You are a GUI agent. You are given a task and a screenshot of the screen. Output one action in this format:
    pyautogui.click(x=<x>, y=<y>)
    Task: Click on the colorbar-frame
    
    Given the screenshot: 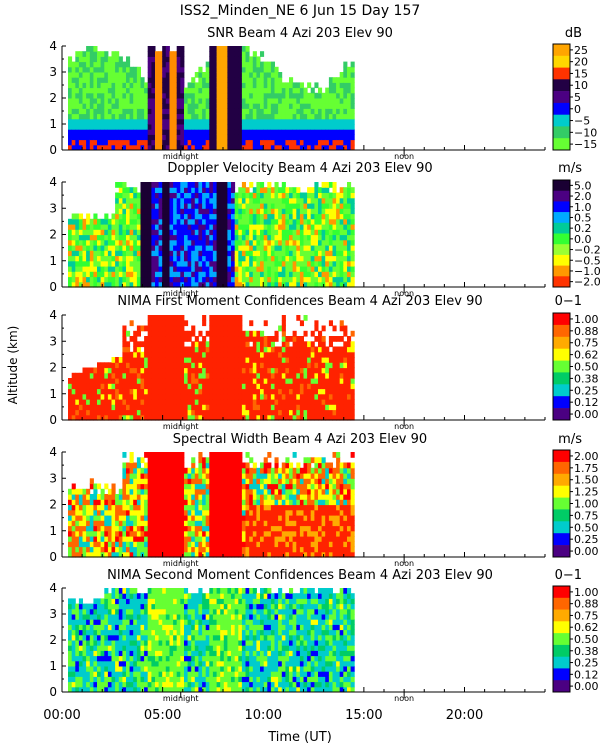 What is the action you would take?
    pyautogui.click(x=561, y=233)
    